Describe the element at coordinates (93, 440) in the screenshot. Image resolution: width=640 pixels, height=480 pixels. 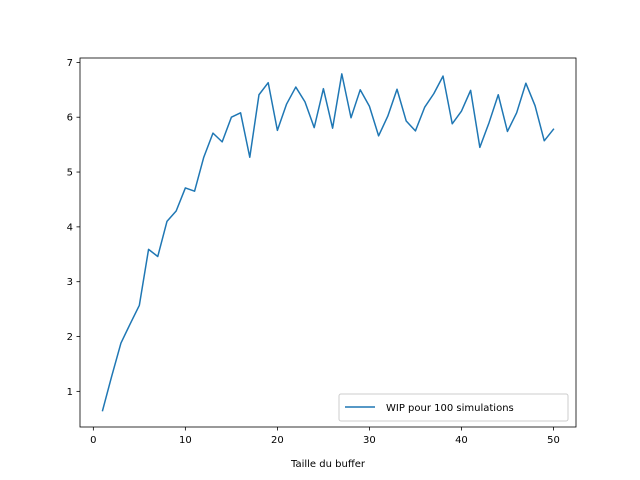
I see `x-tick-label: 0` at that location.